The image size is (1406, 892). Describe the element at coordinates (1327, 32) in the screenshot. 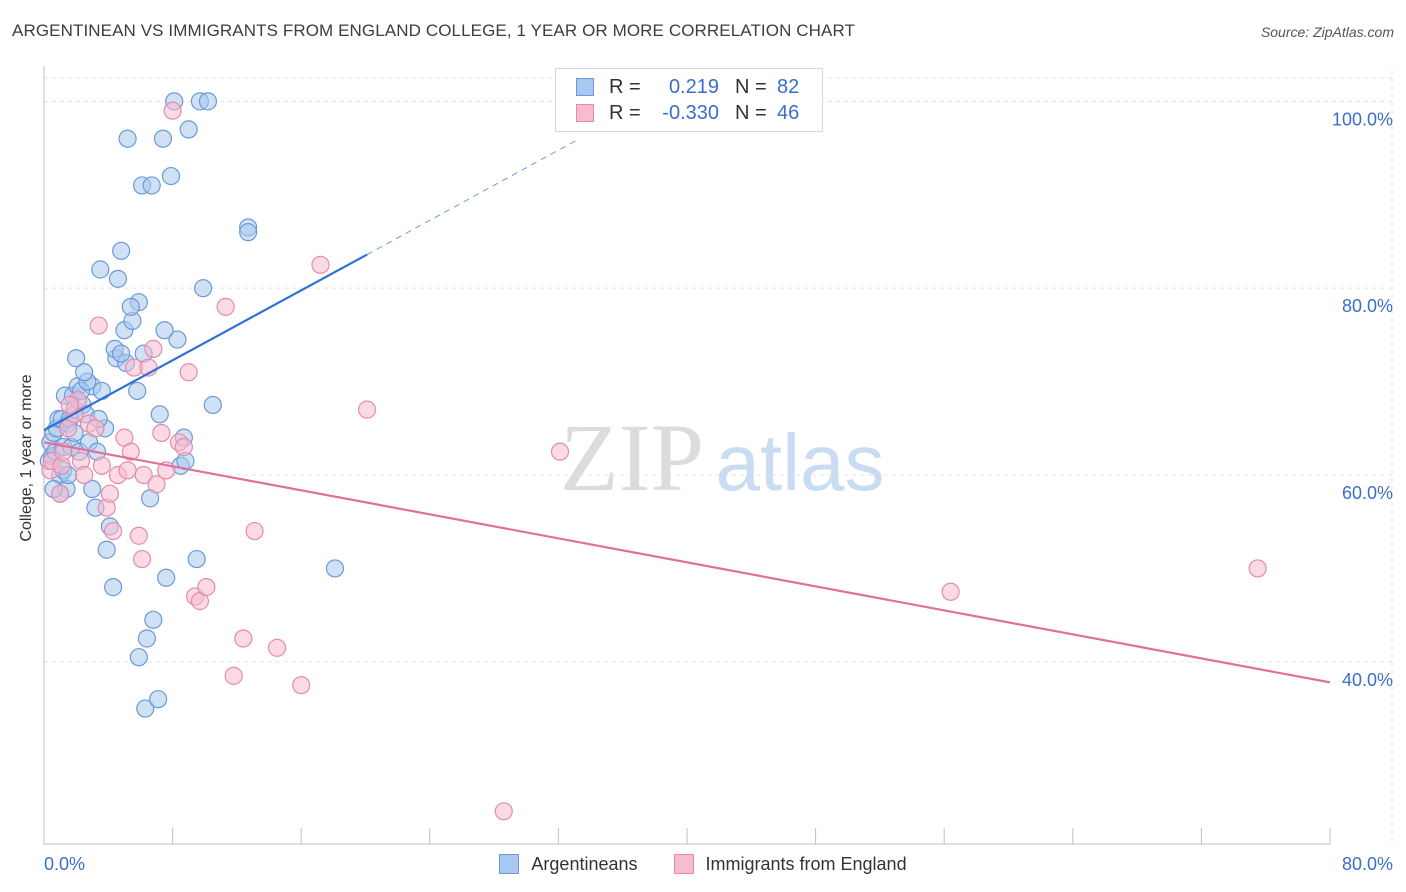

I see `source-note: Source: ZipAtlas.com` at that location.